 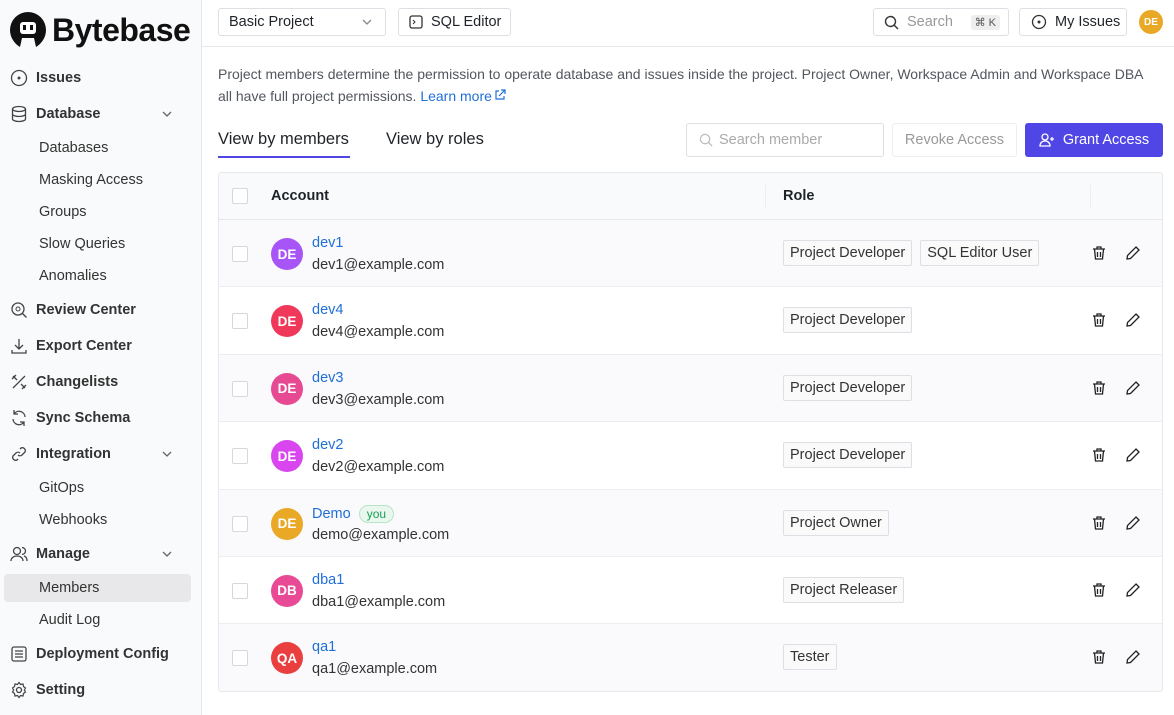 I want to click on member-name-link: dev1, so click(x=328, y=243).